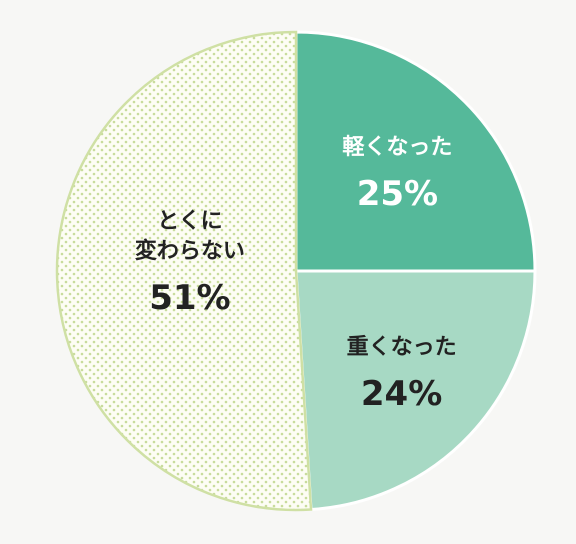 This screenshot has height=544, width=576. I want to click on value-label: 25%, so click(397, 193).